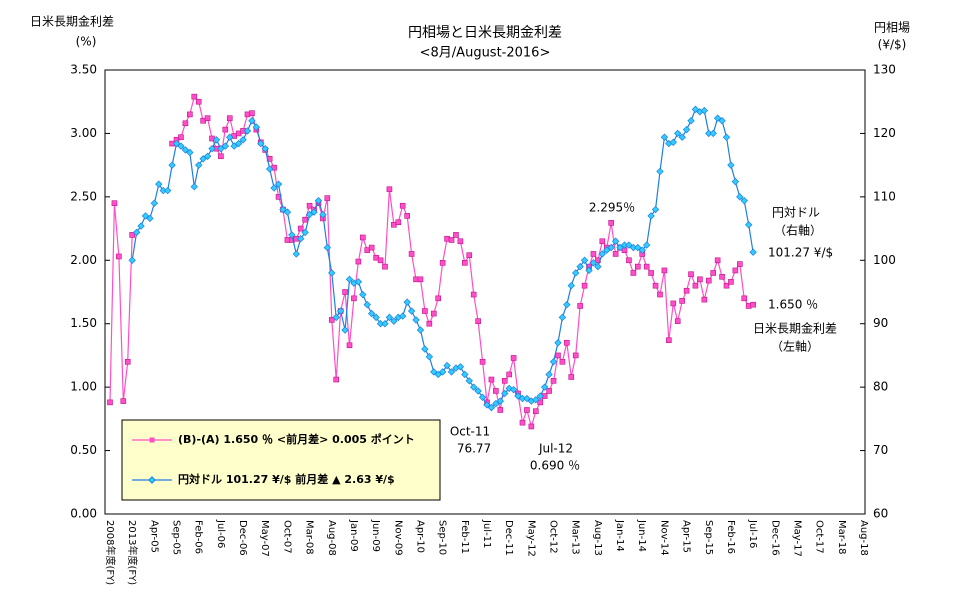 The image size is (970, 604). What do you see at coordinates (880, 387) in the screenshot?
I see `y2-tick-label: 80` at bounding box center [880, 387].